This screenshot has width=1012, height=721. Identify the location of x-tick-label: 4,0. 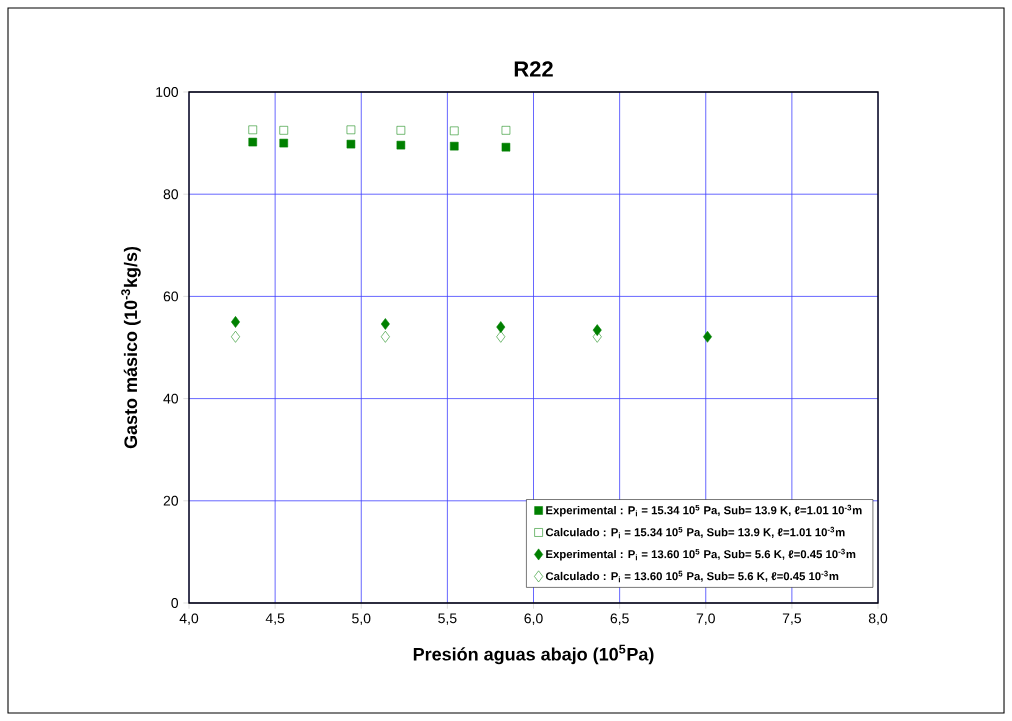
(189, 619).